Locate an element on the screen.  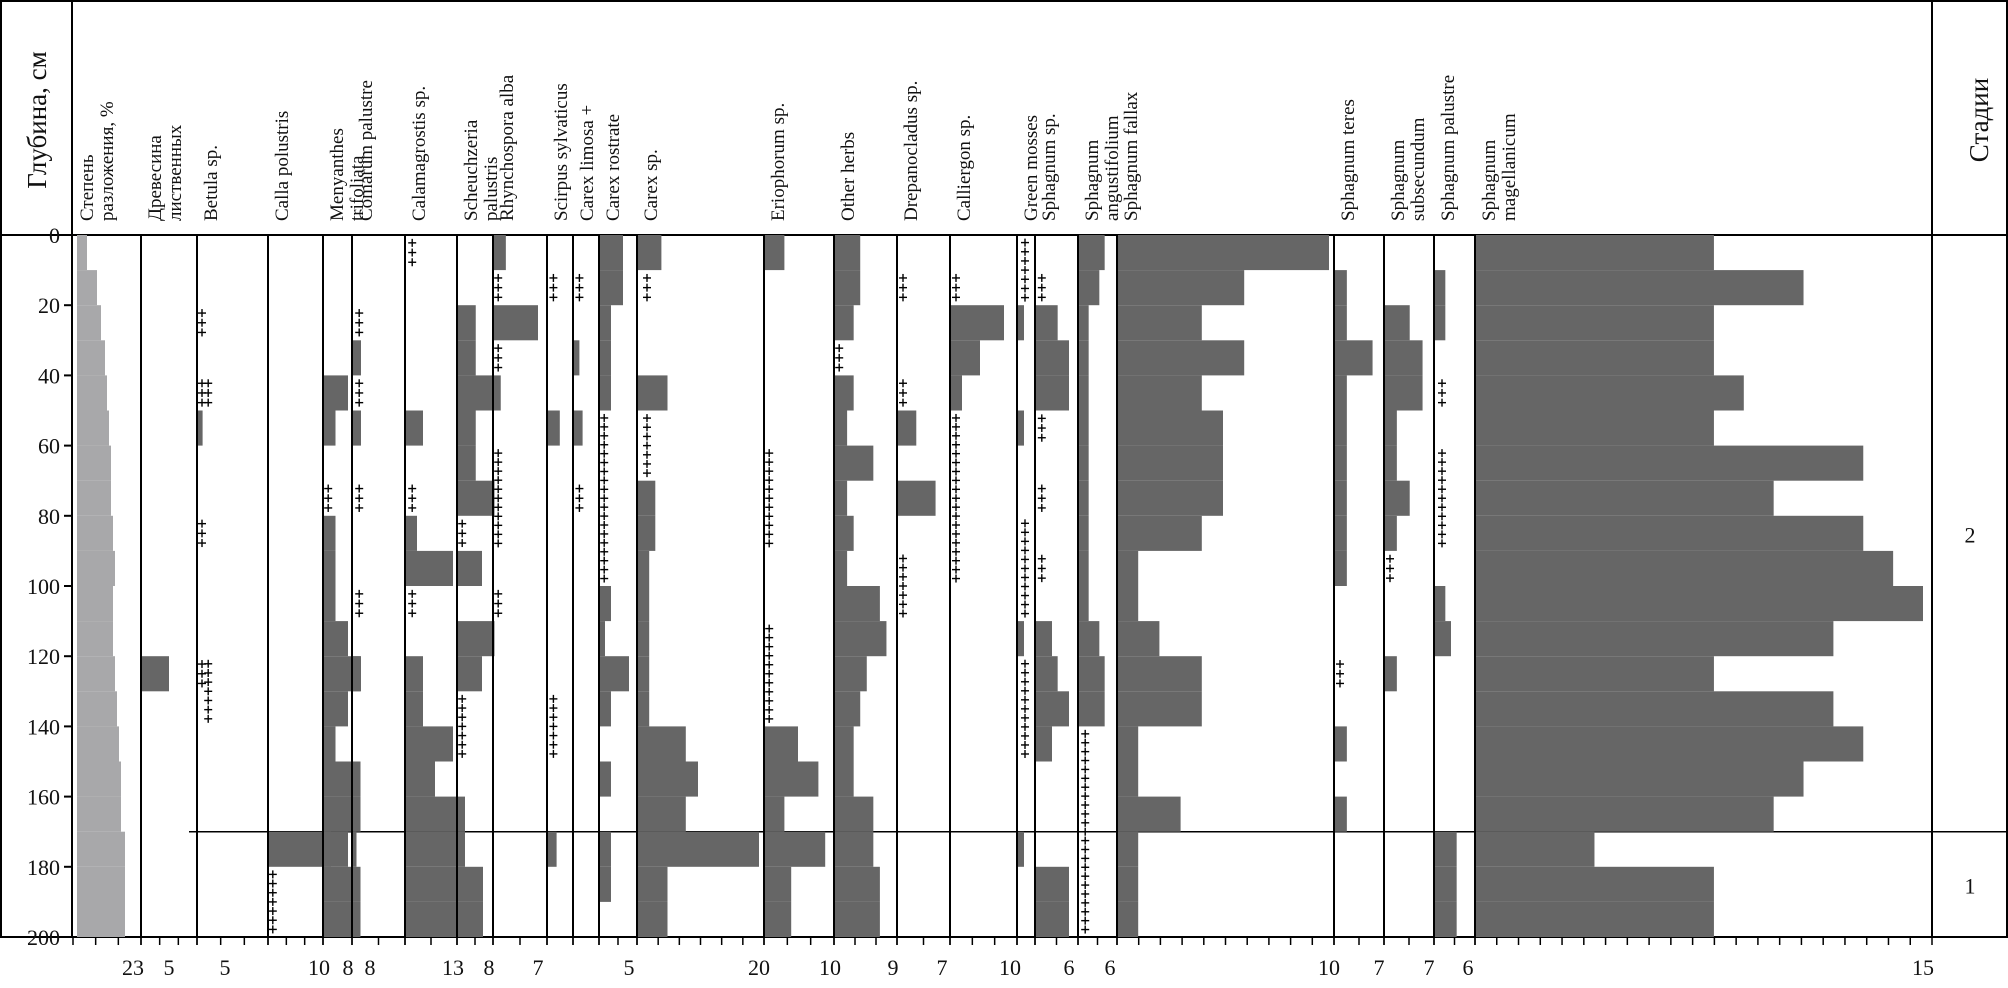
y-tick-label: 140 is located at coordinates (43, 726).